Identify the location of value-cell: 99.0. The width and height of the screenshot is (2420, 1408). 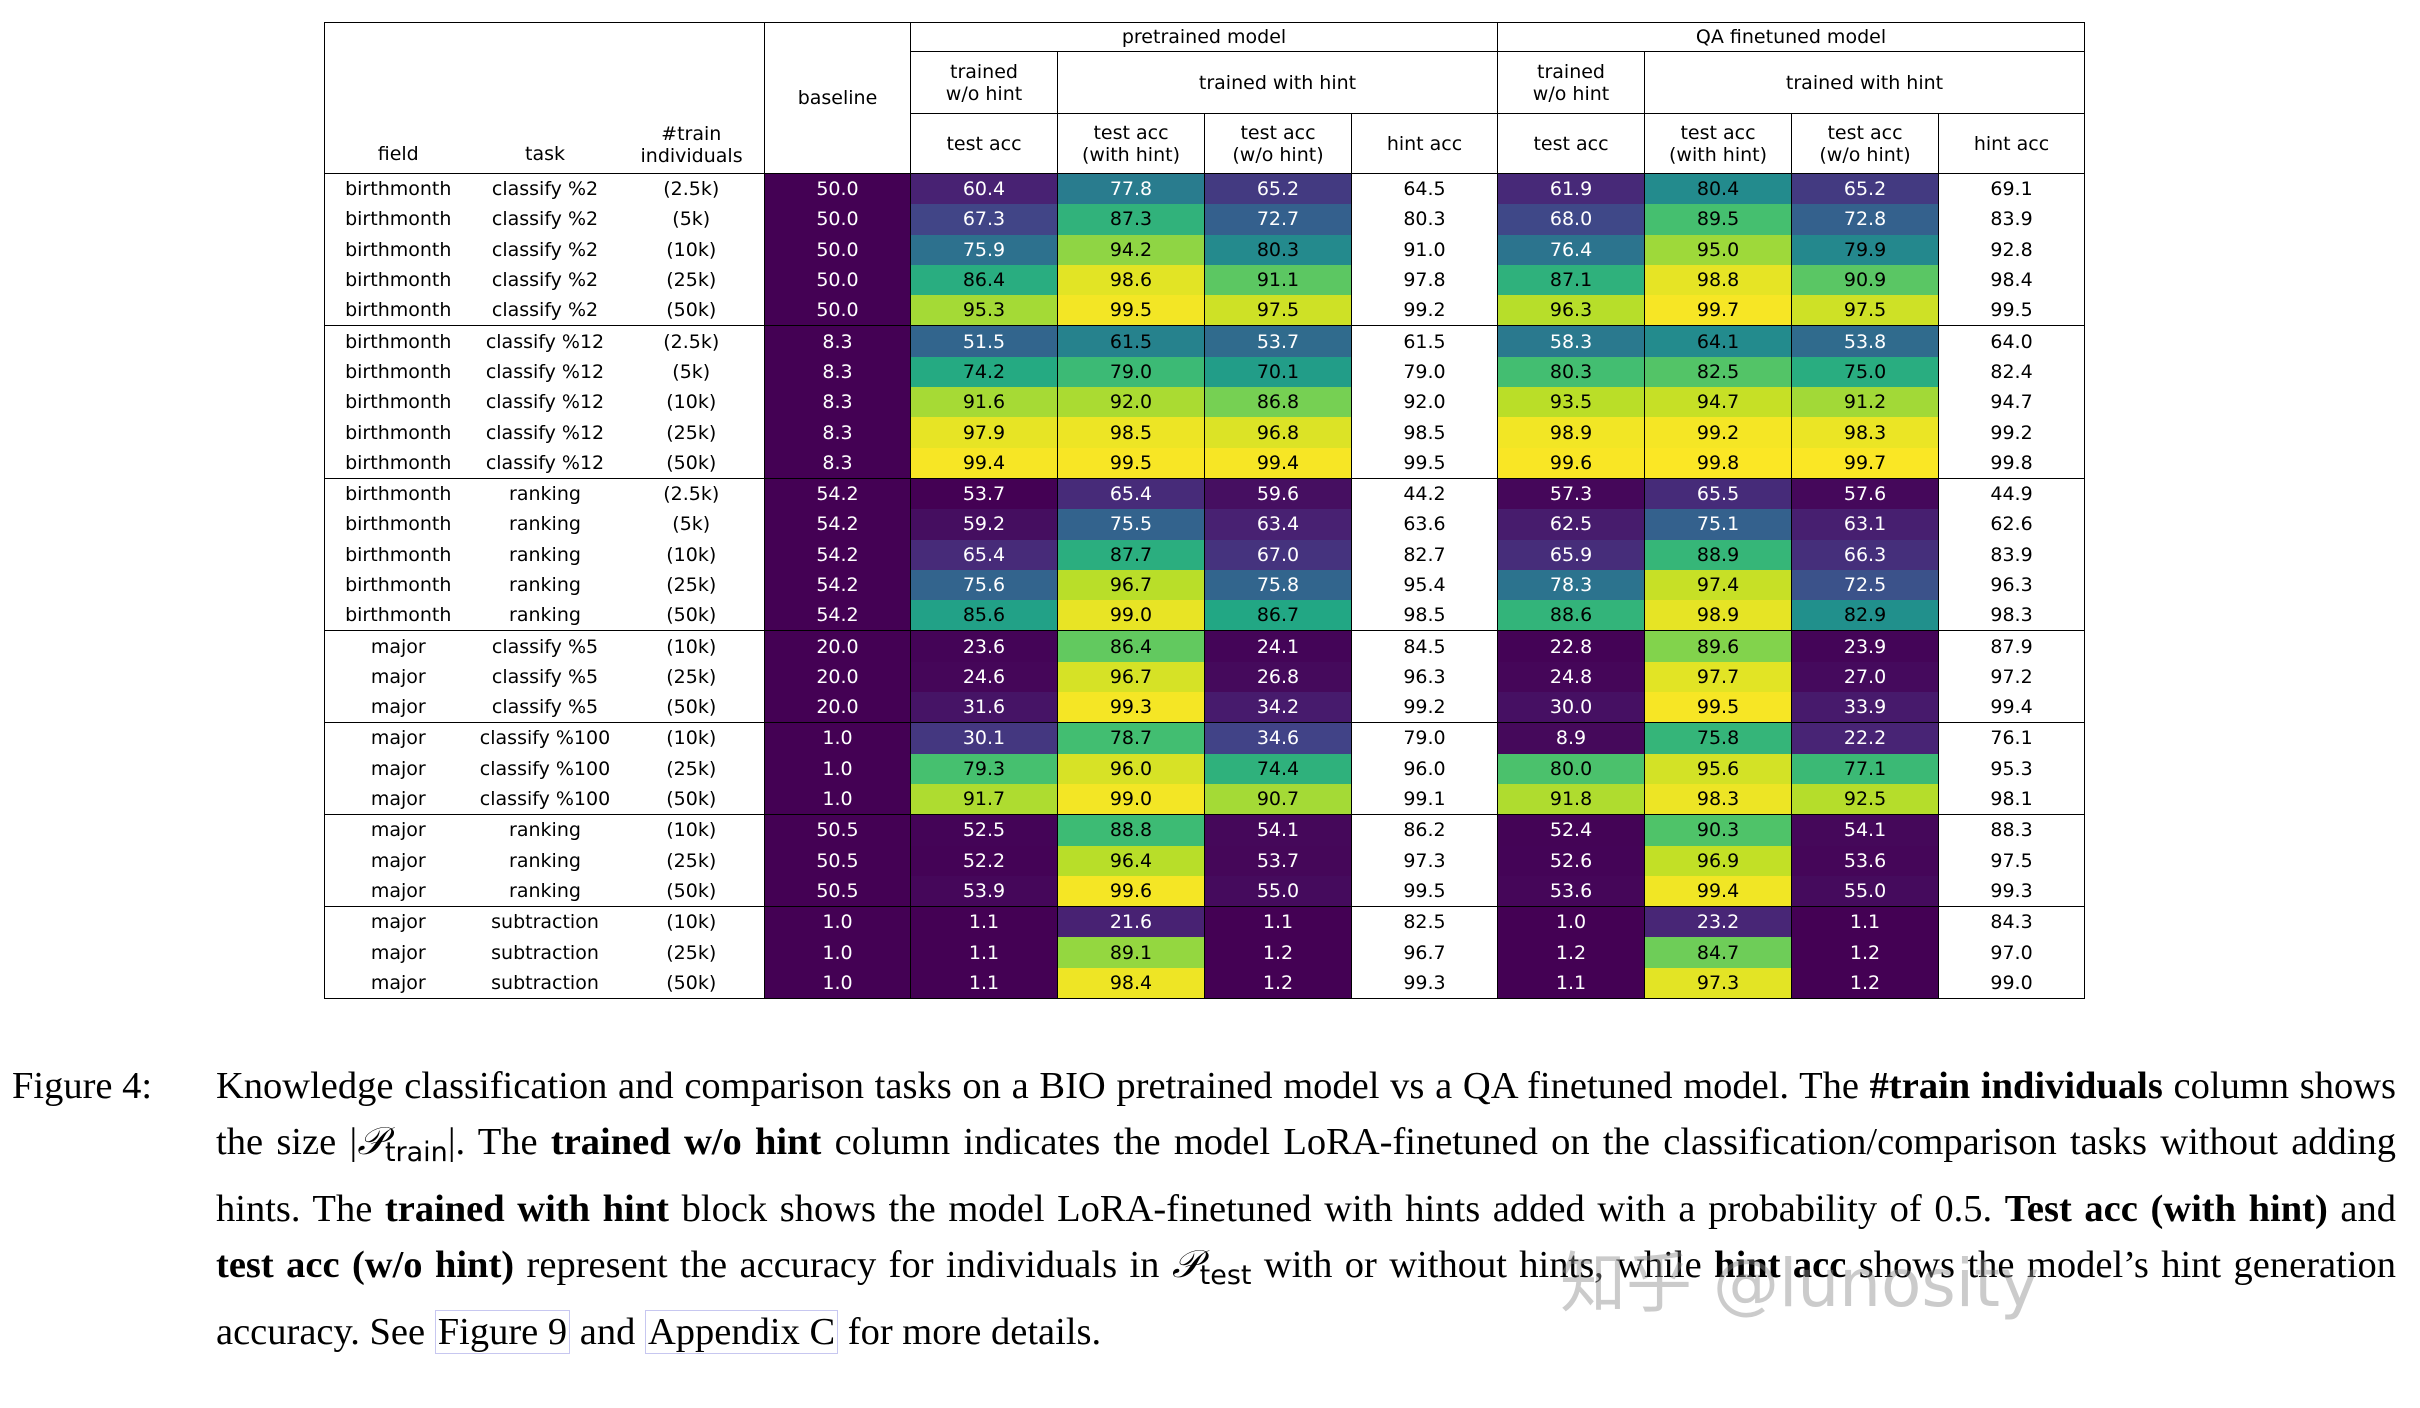
(2012, 983).